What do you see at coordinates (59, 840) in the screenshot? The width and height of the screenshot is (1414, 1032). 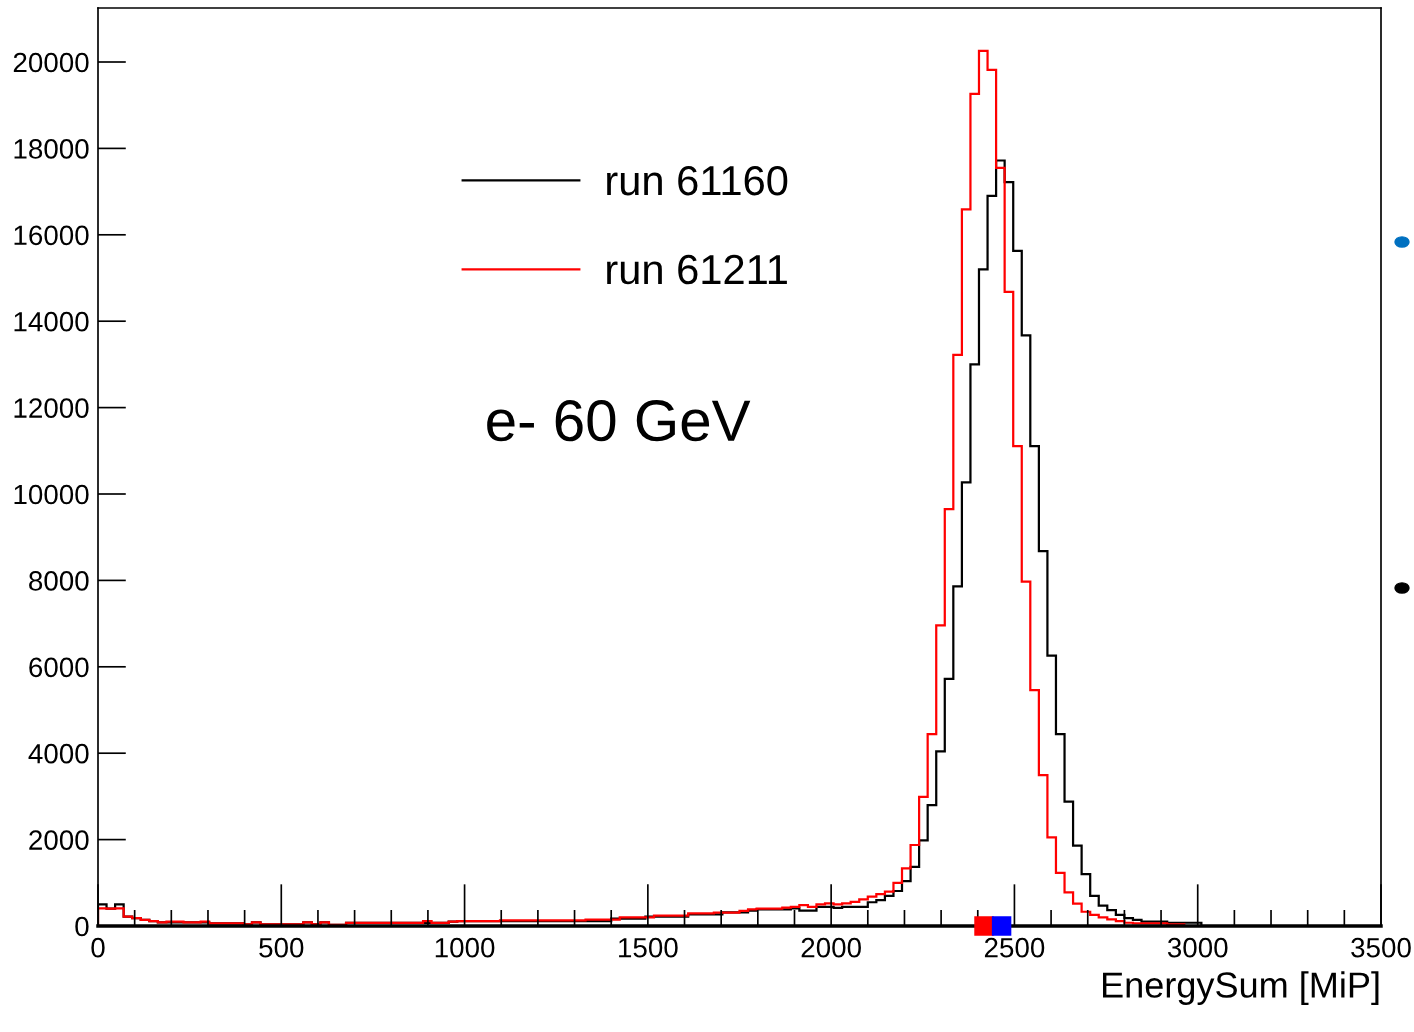 I see `y-tick-label: 2000` at bounding box center [59, 840].